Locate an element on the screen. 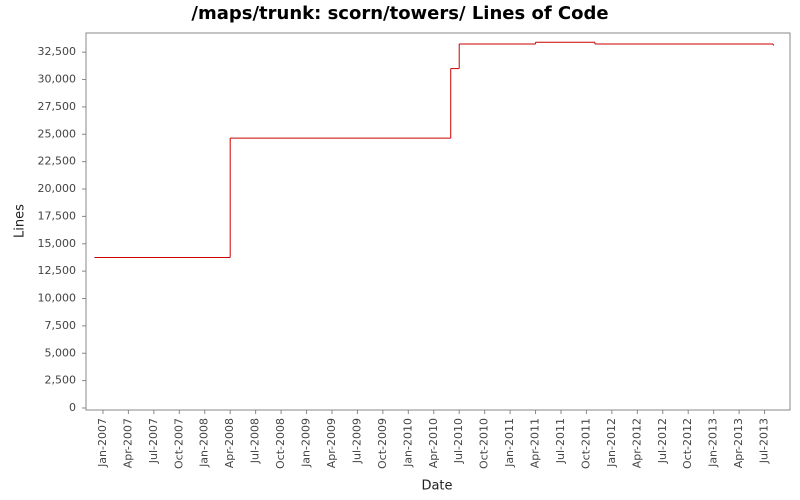 This screenshot has width=800, height=500. x-tick-label: Oct-2011 is located at coordinates (585, 443).